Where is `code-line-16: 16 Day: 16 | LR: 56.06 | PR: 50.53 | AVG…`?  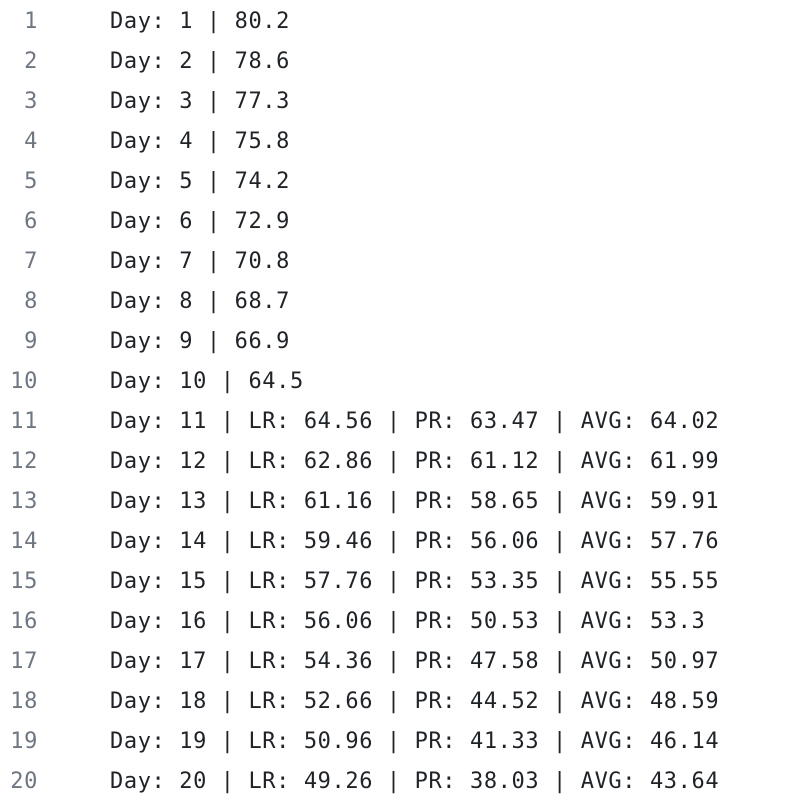 code-line-16: 16 Day: 16 | LR: 56.06 | PR: 50.53 | AVG… is located at coordinates (400, 621).